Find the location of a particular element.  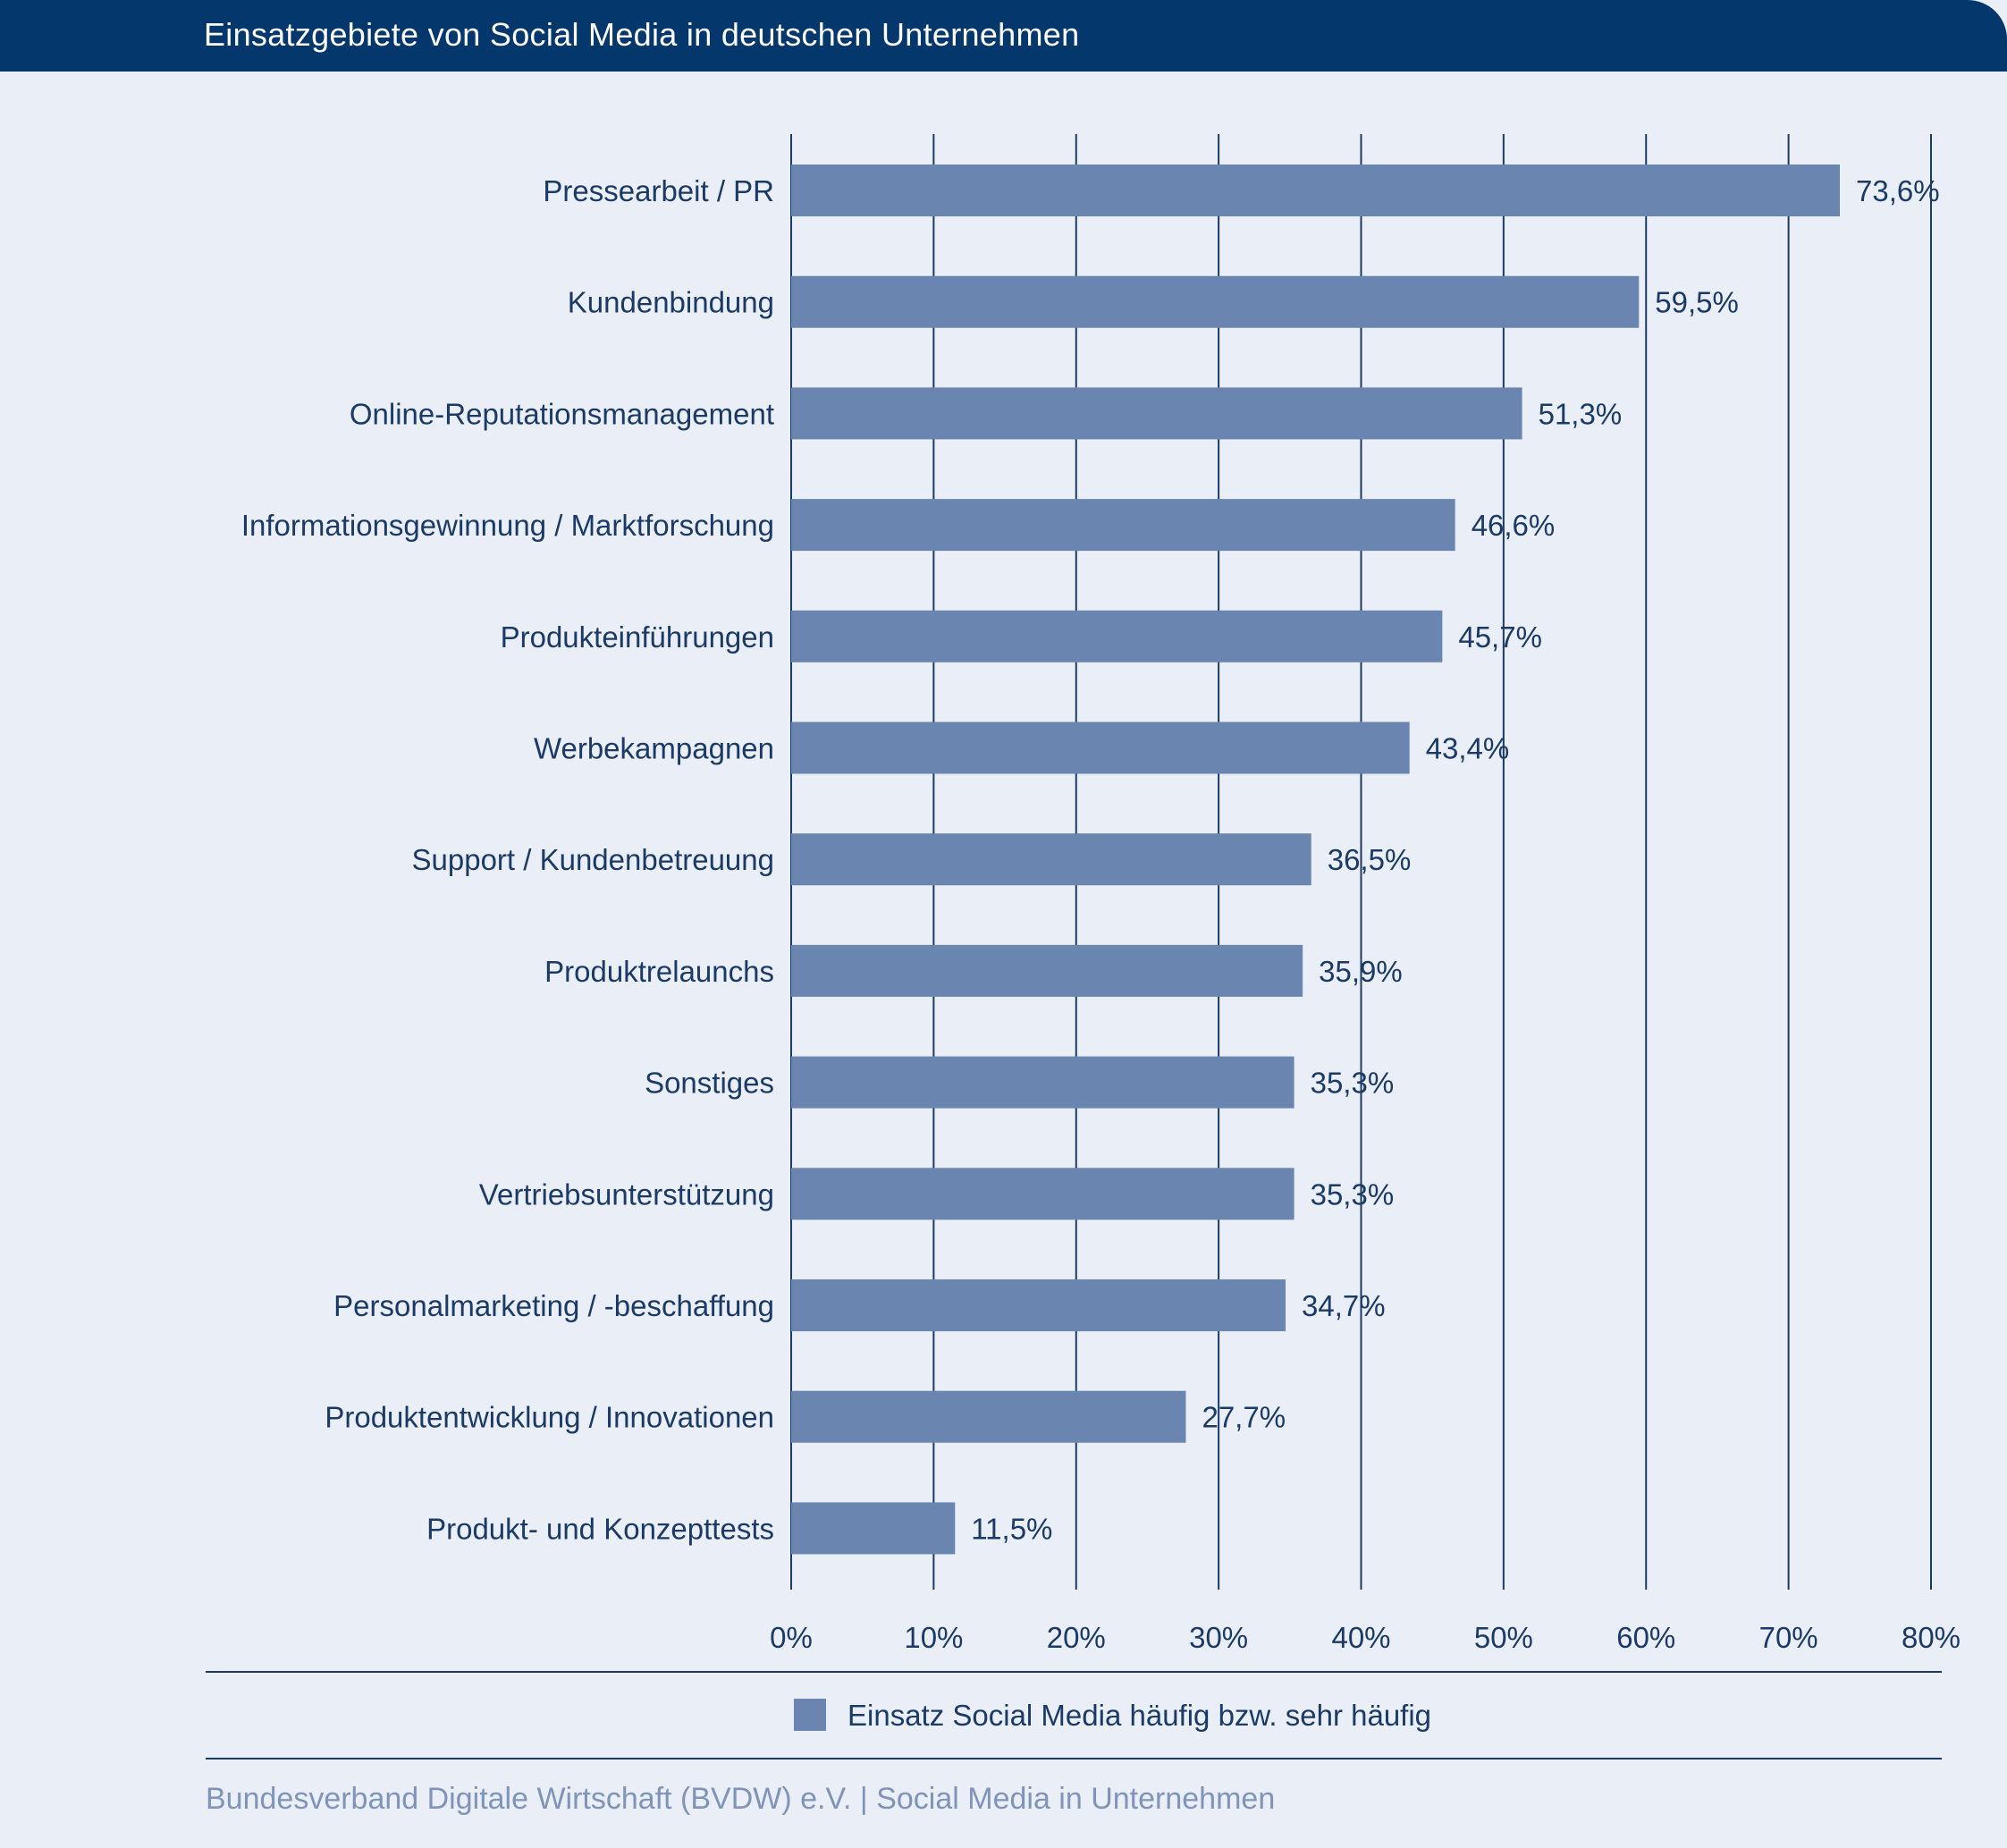

category-label: Werbekampagnen is located at coordinates (654, 748).